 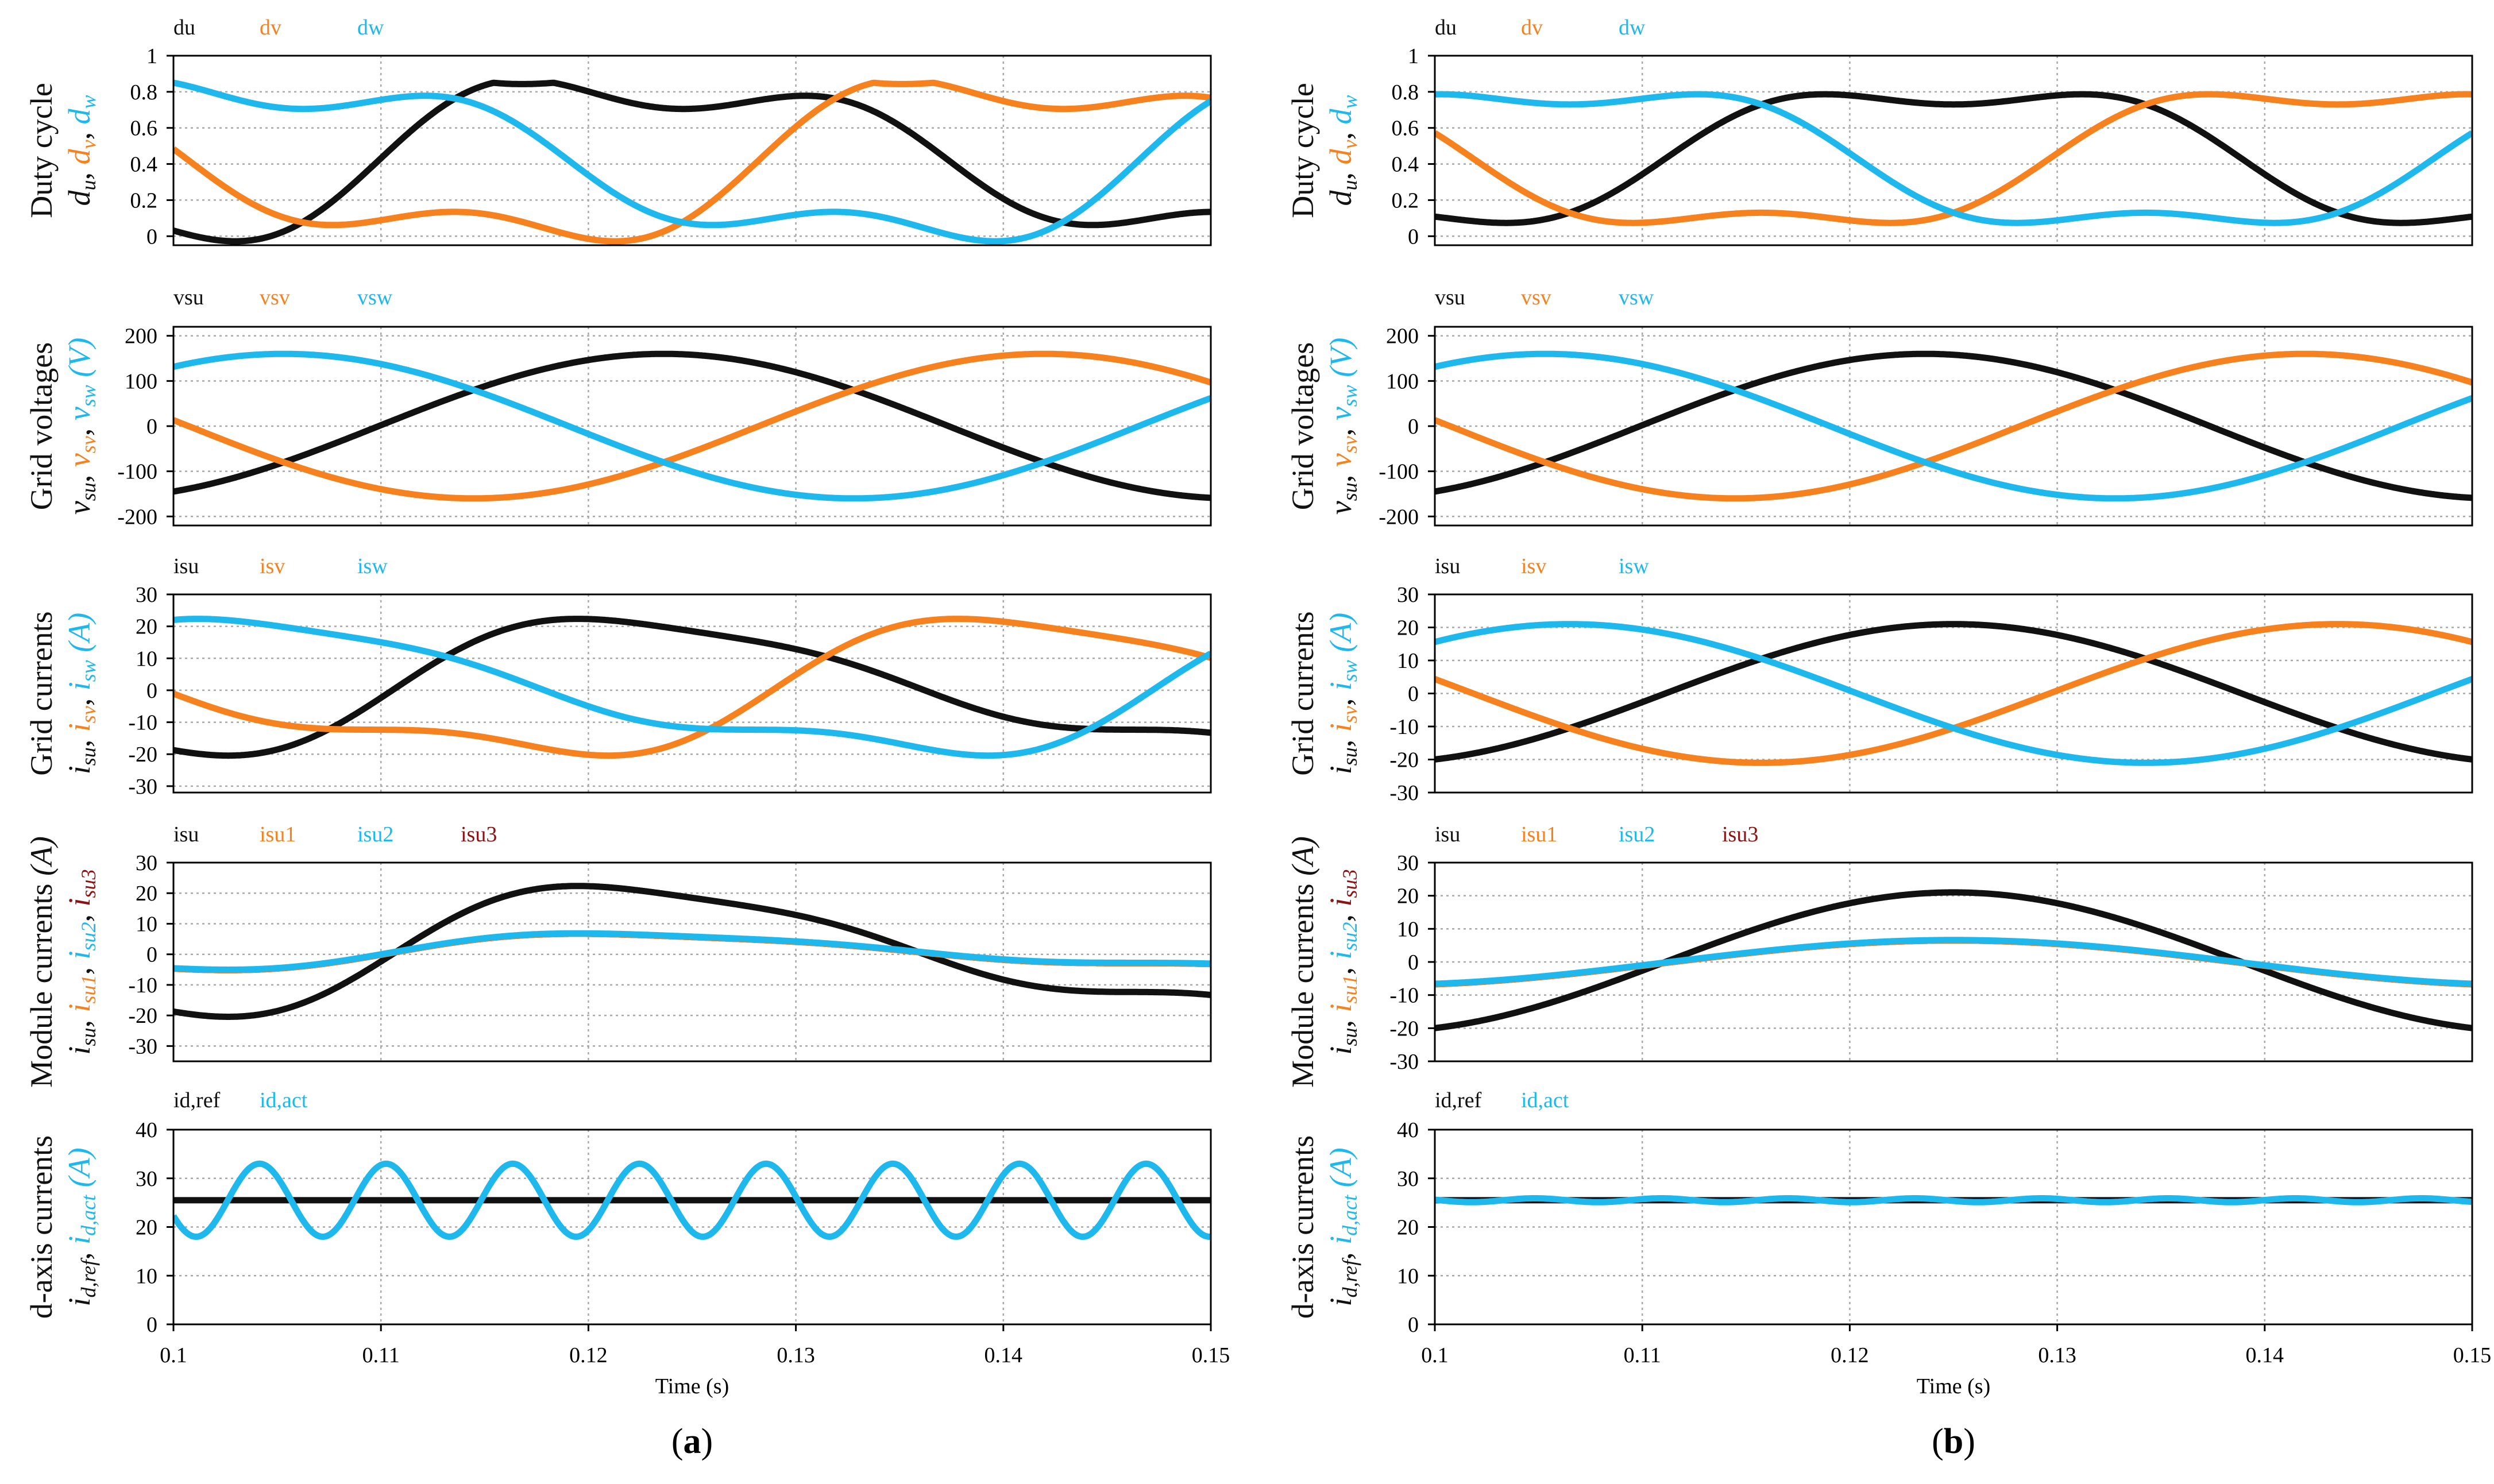 I want to click on panel-caption-b: (b), so click(x=1954, y=1441).